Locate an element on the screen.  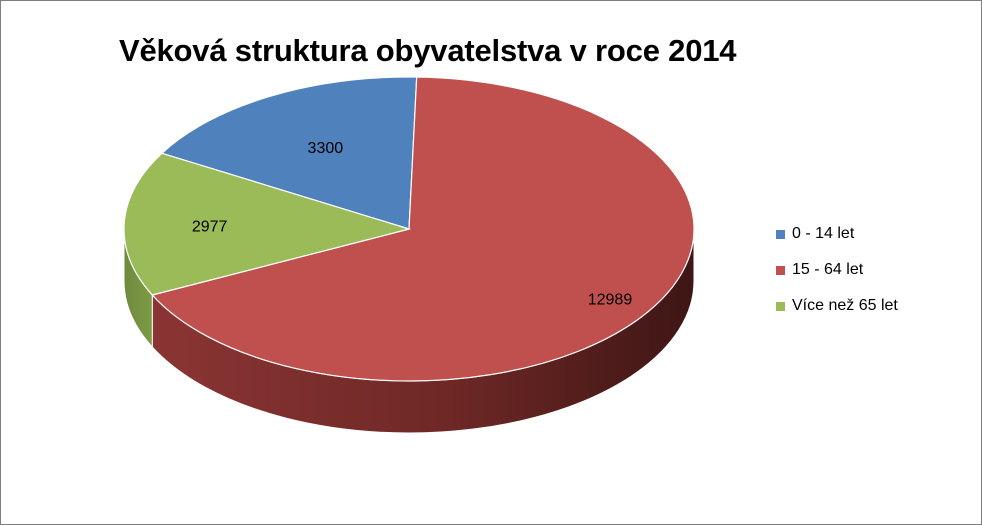
data-label: 12989 is located at coordinates (610, 299).